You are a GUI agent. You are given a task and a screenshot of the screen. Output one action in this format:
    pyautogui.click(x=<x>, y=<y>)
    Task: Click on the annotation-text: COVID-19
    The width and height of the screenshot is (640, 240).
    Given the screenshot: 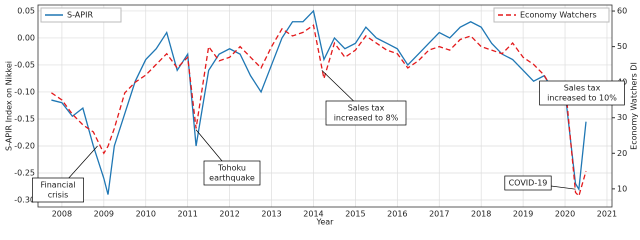 What is the action you would take?
    pyautogui.click(x=528, y=183)
    